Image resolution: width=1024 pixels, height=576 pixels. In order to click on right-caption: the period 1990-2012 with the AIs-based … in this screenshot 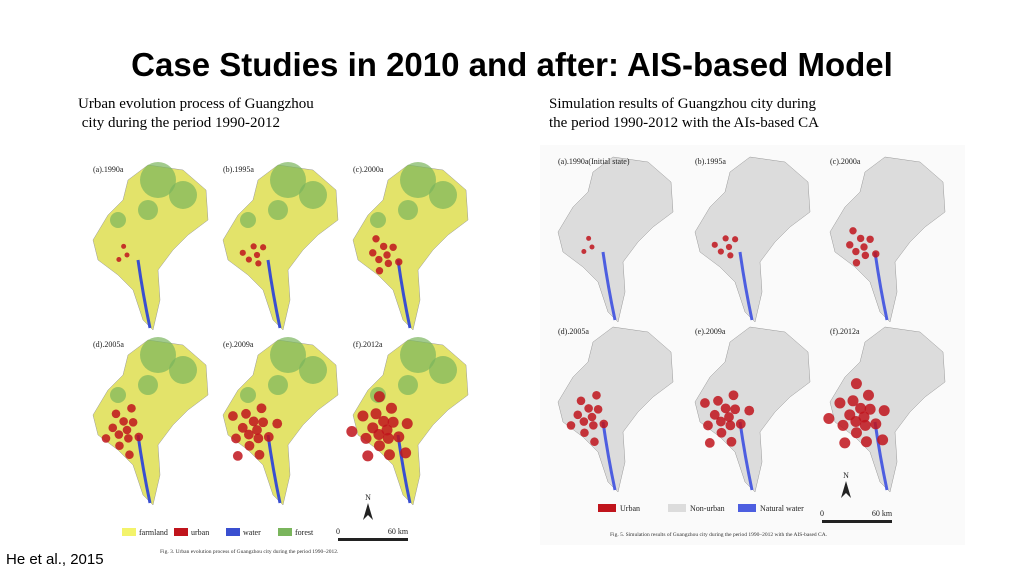, I will do `click(684, 123)`.